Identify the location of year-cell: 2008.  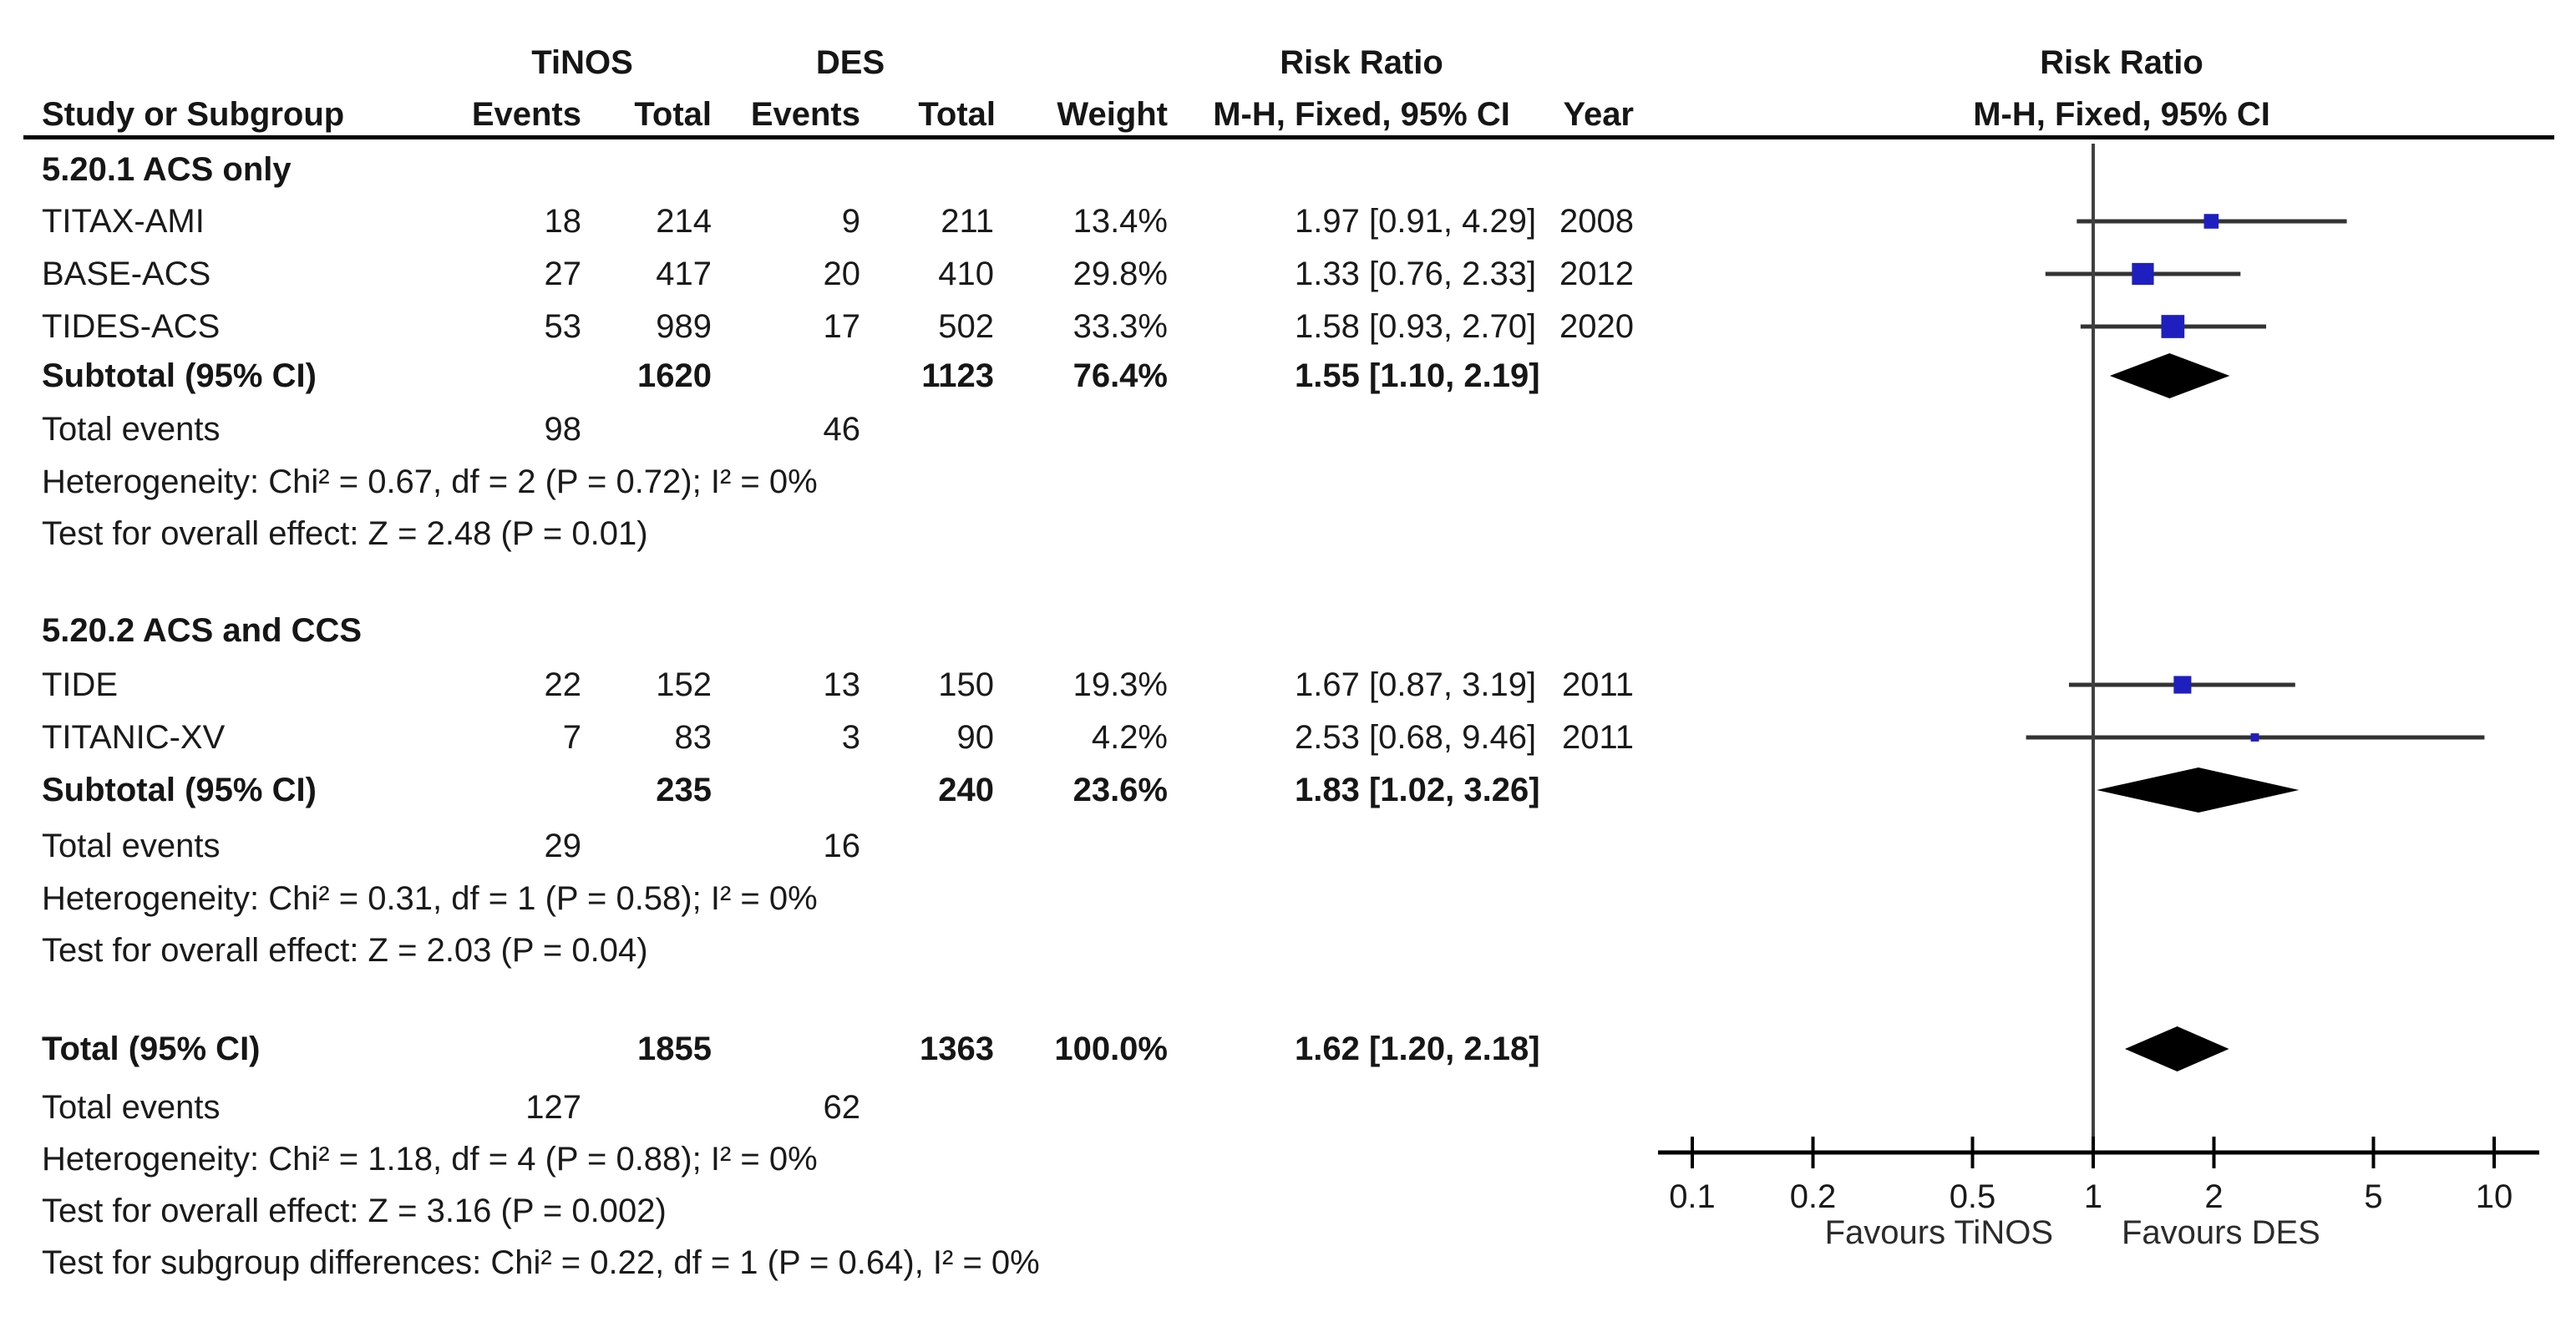
(1596, 222).